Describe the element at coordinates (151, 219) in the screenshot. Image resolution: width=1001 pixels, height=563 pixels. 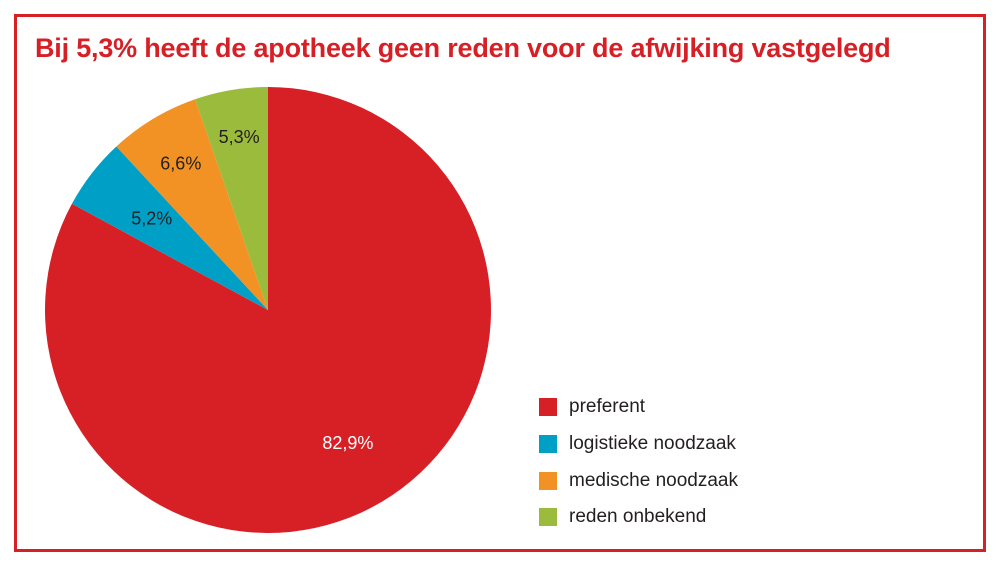
I see `pie-label-logistieke-noodzaak: 5,2%` at that location.